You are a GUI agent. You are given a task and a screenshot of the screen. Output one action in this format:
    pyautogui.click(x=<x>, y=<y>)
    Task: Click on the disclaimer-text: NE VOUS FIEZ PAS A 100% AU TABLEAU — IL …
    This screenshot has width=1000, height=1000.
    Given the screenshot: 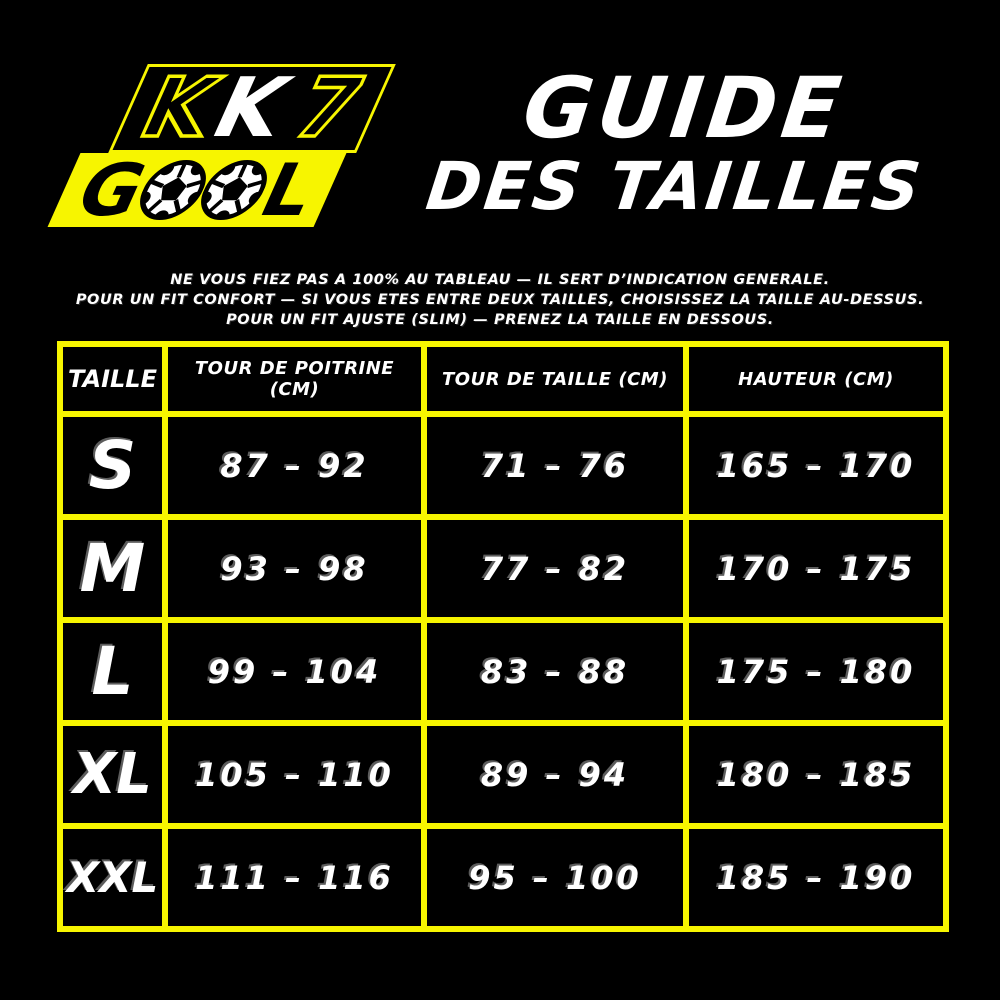 What is the action you would take?
    pyautogui.click(x=500, y=300)
    